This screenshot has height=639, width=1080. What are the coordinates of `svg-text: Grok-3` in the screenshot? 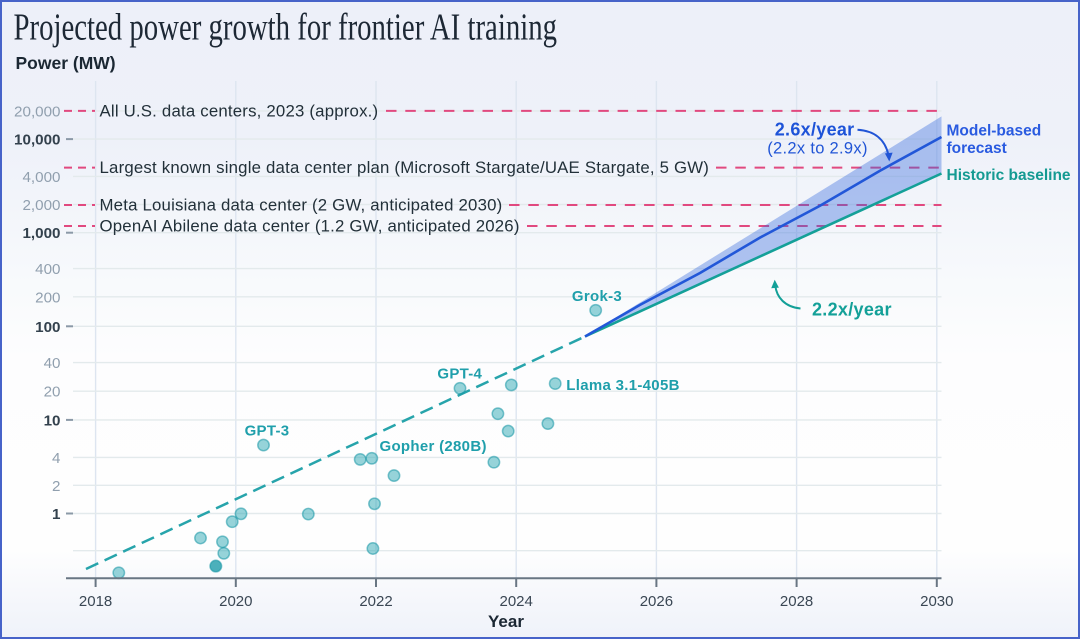 It's located at (597, 296).